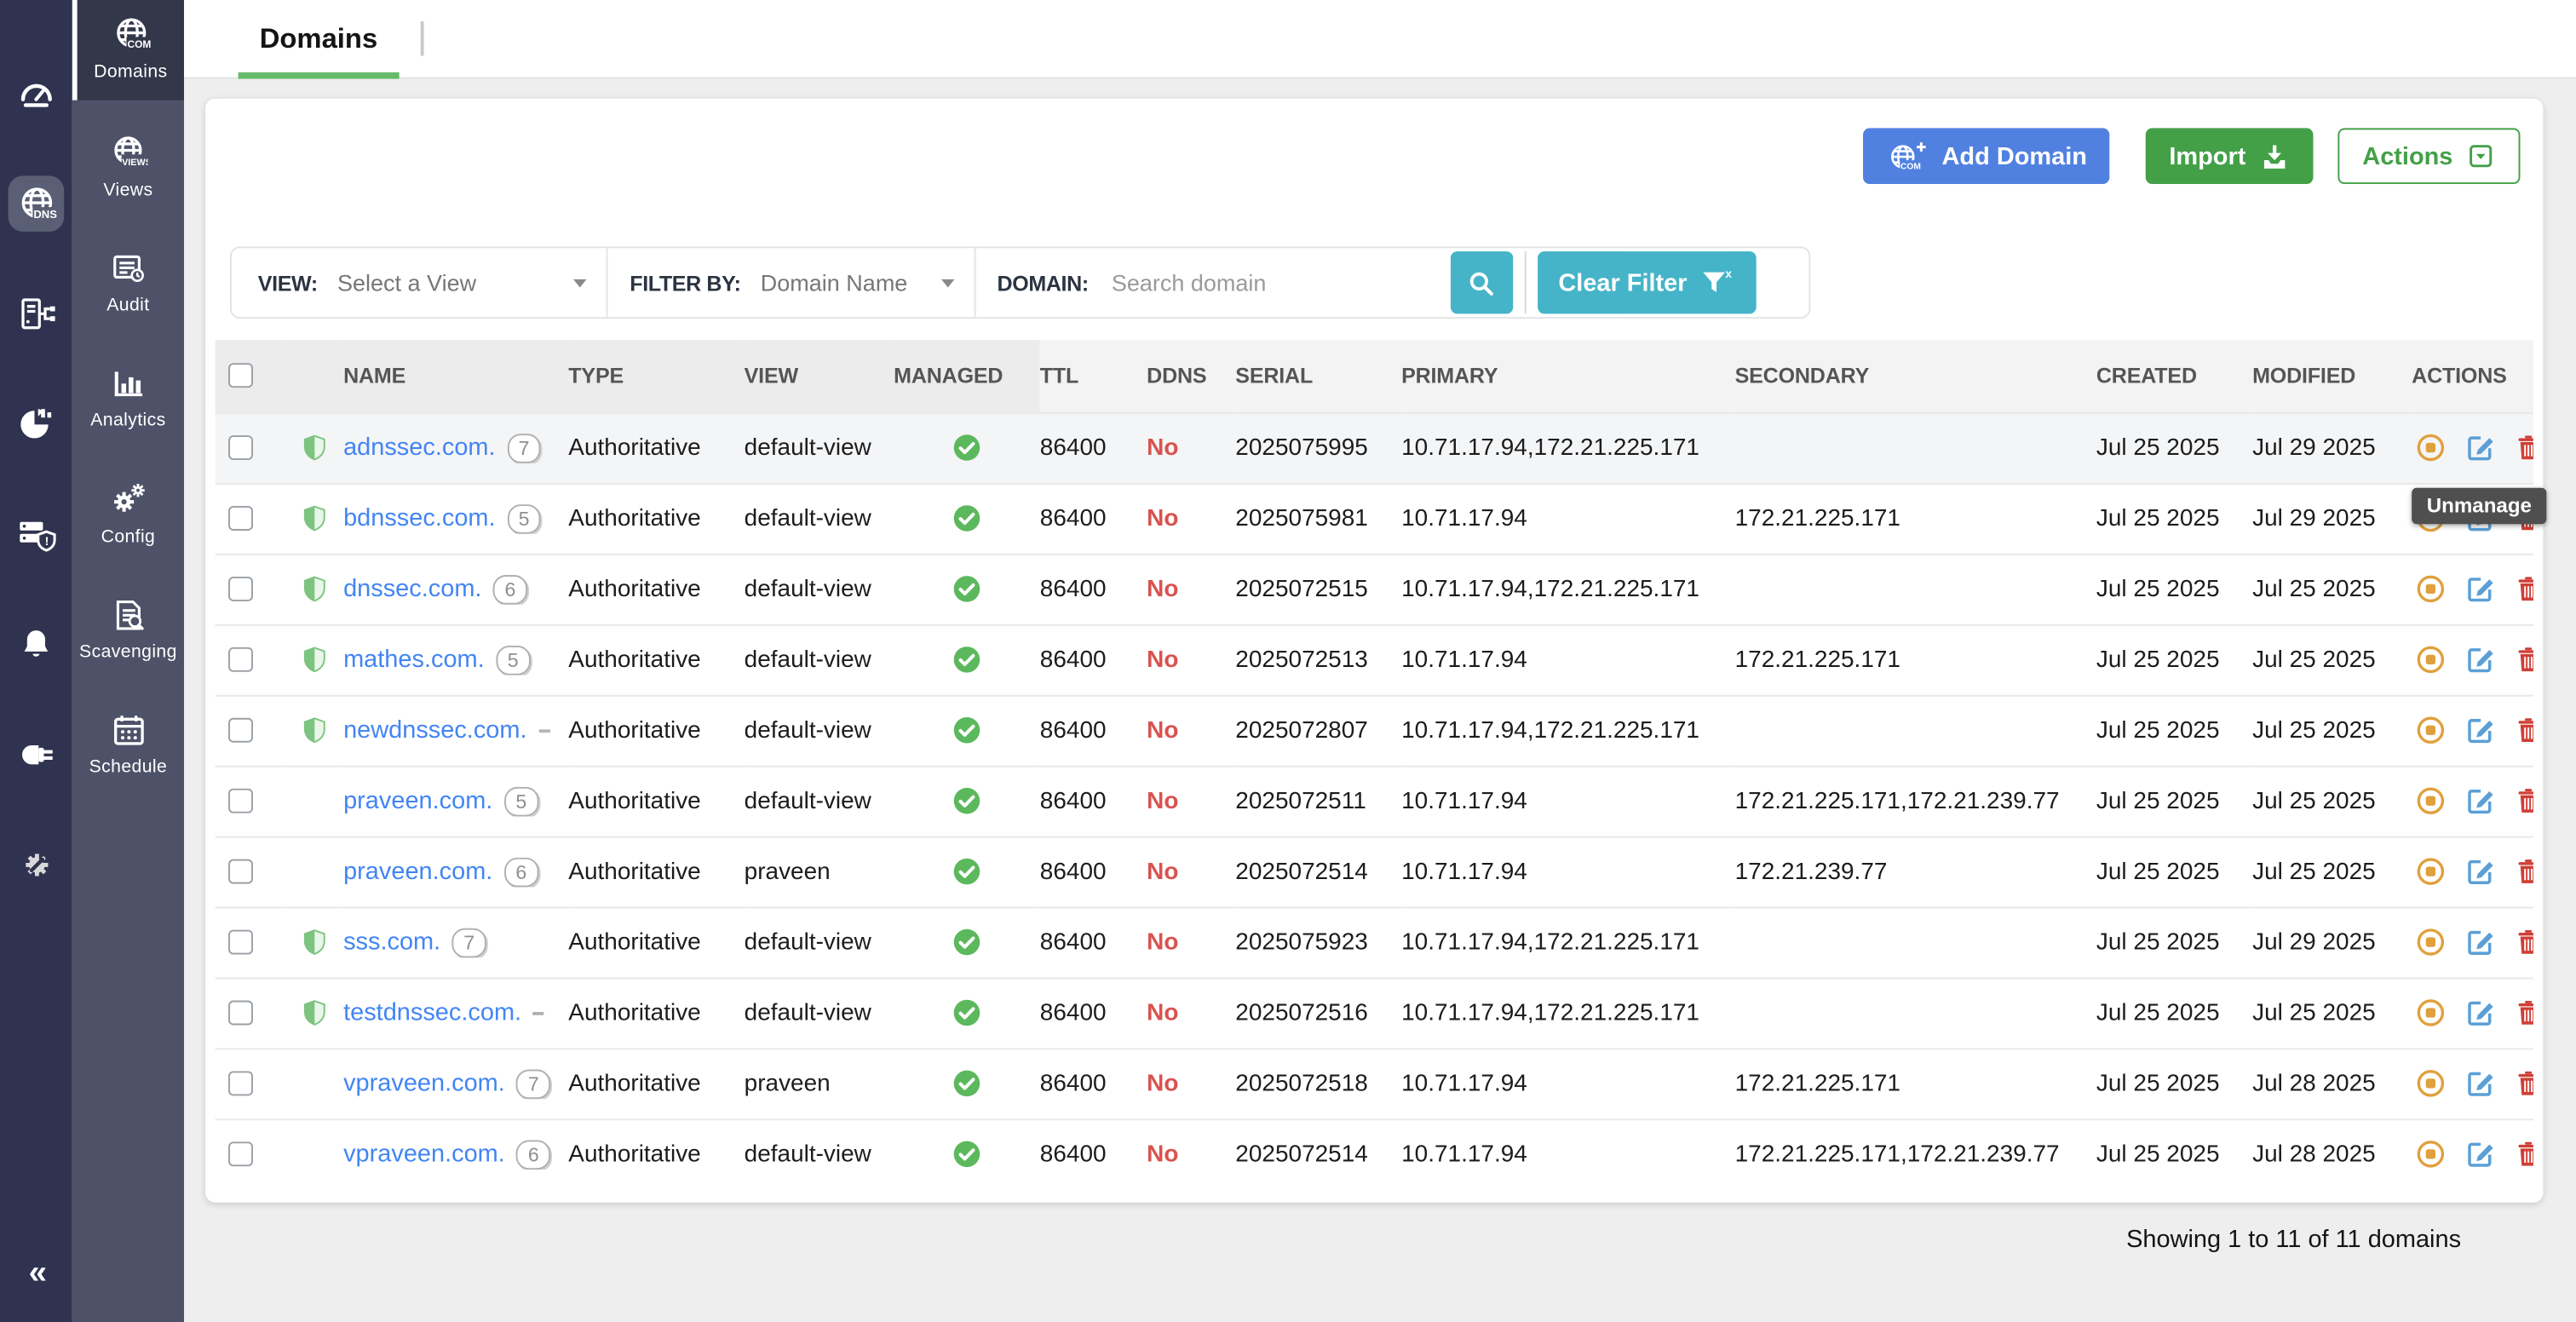  I want to click on modified-cell: Jul 29 2025, so click(2332, 447).